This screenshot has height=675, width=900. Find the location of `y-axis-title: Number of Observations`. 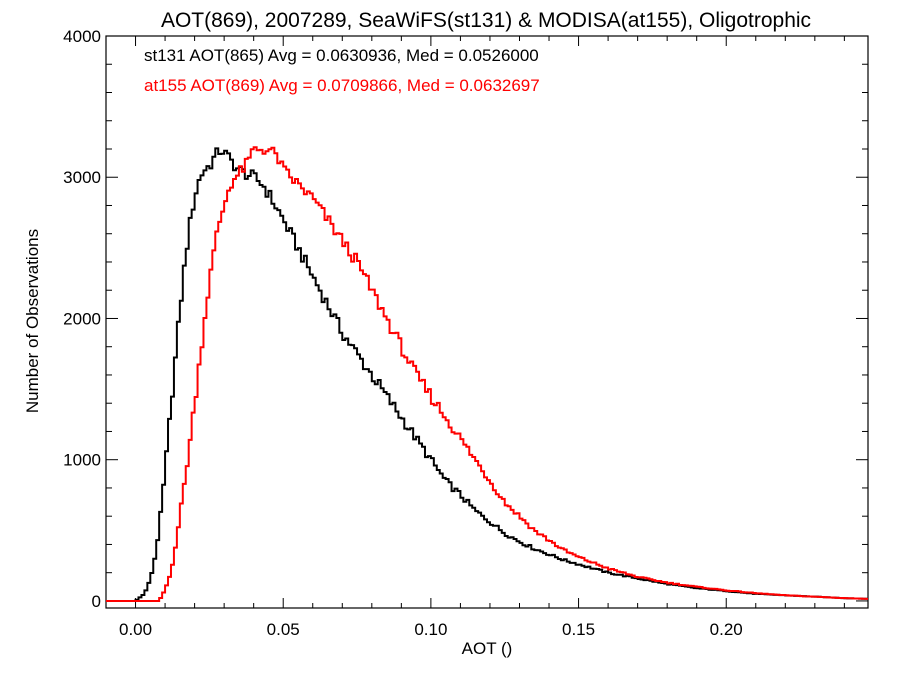

y-axis-title: Number of Observations is located at coordinates (32, 321).